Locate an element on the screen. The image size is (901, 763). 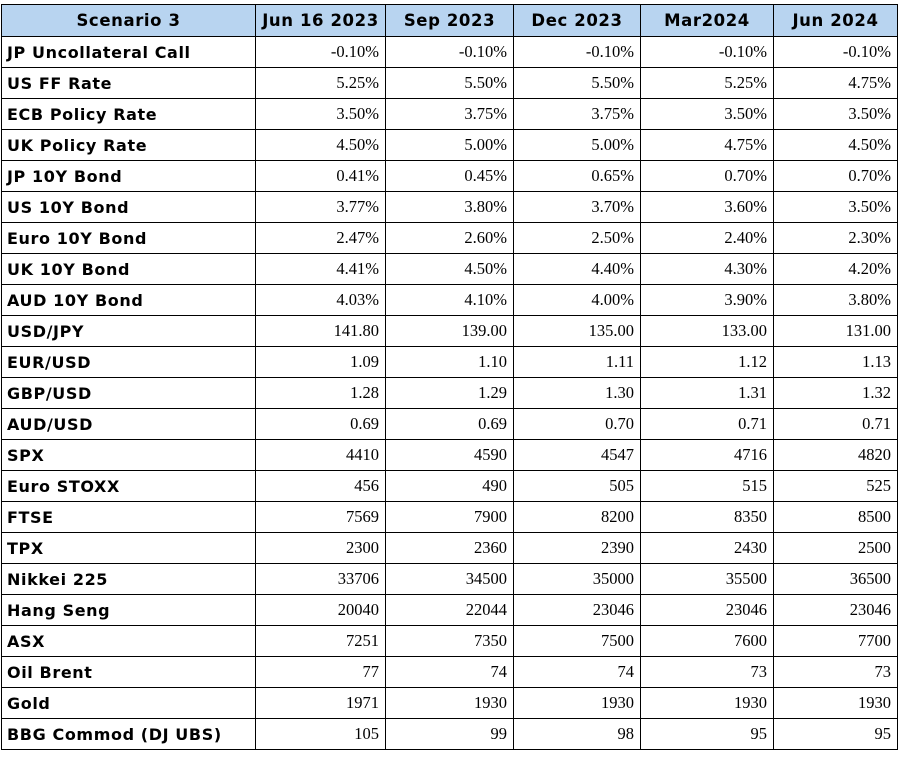
row-label: AUD/USD is located at coordinates (128, 424).